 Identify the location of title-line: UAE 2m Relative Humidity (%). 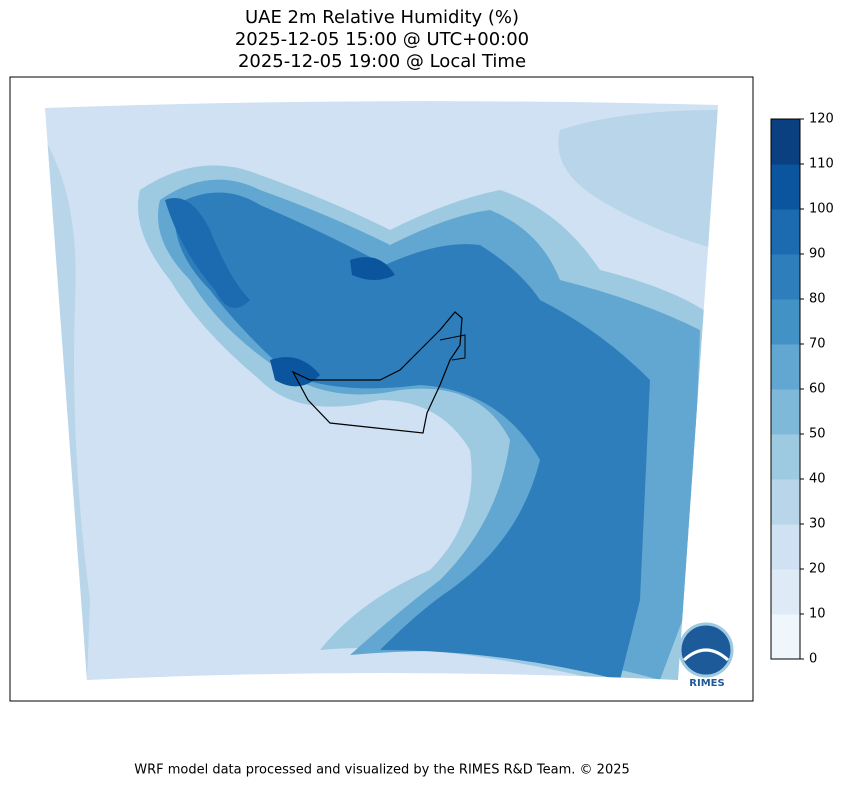
(382, 17).